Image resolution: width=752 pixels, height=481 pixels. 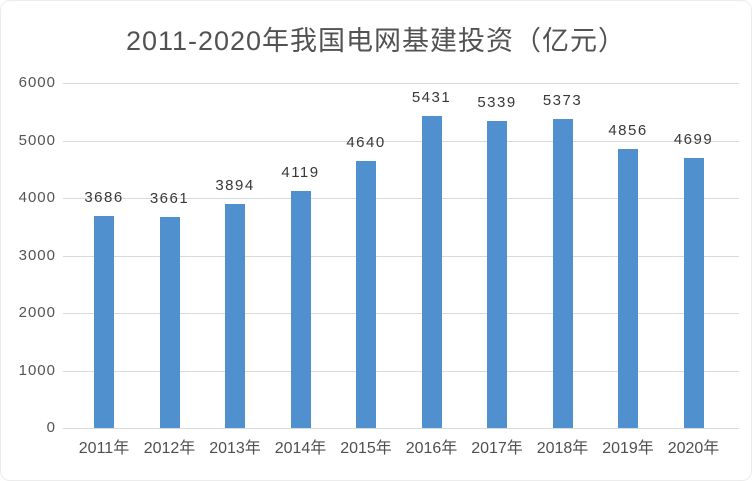 What do you see at coordinates (235, 448) in the screenshot?
I see `x-axis-label: 2013年` at bounding box center [235, 448].